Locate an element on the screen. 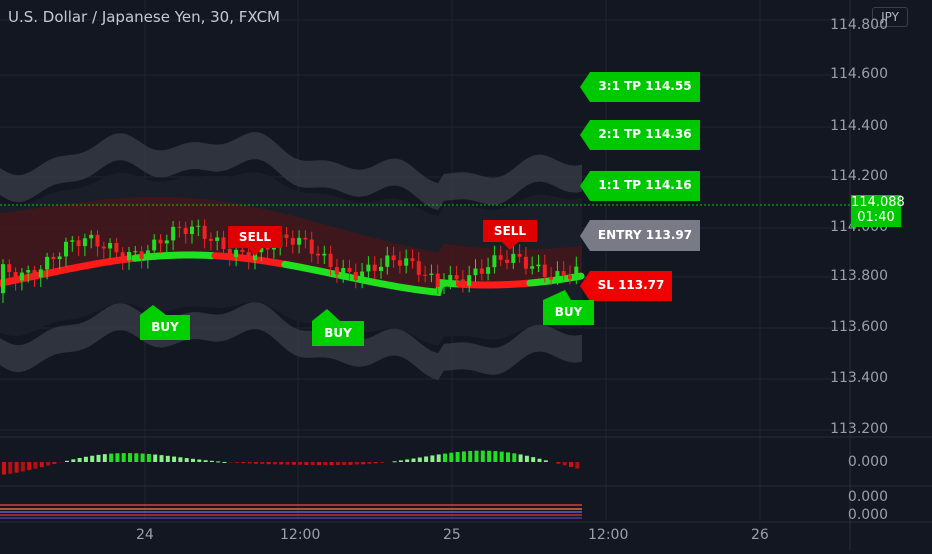 This screenshot has width=932, height=554. price-label: 113.800 is located at coordinates (859, 276).